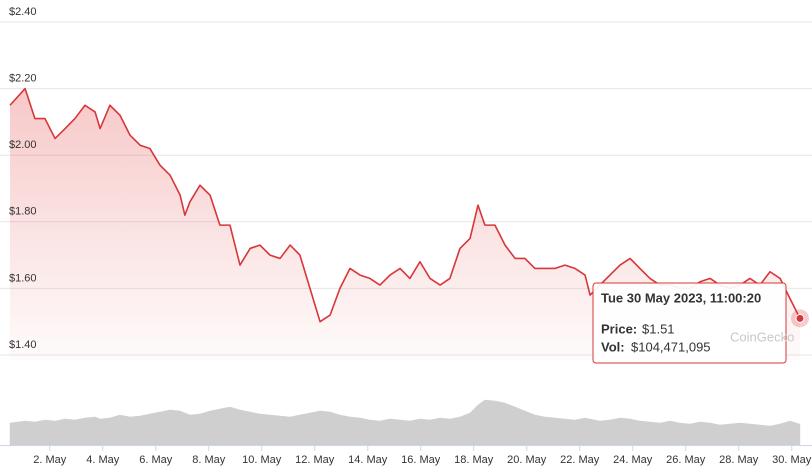 The width and height of the screenshot is (812, 473). Describe the element at coordinates (315, 460) in the screenshot. I see `x-tick-label: 12. May` at that location.